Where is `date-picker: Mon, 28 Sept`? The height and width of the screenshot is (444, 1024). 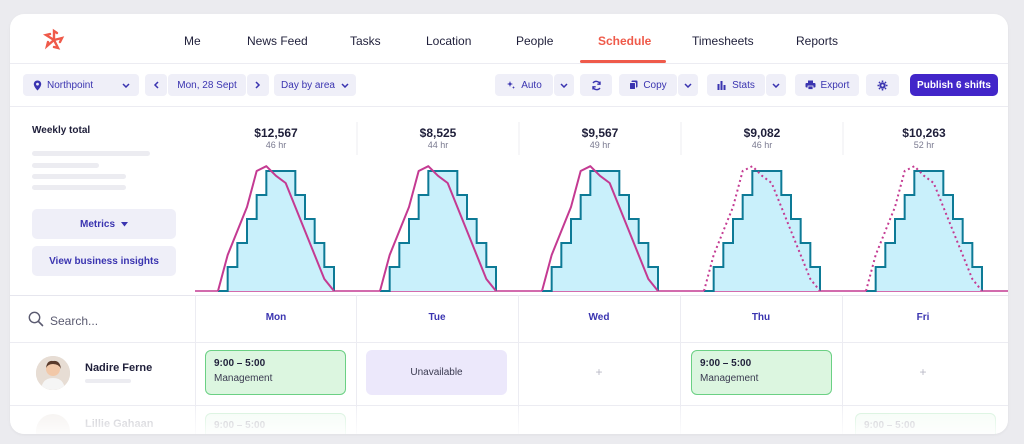 date-picker: Mon, 28 Sept is located at coordinates (207, 85).